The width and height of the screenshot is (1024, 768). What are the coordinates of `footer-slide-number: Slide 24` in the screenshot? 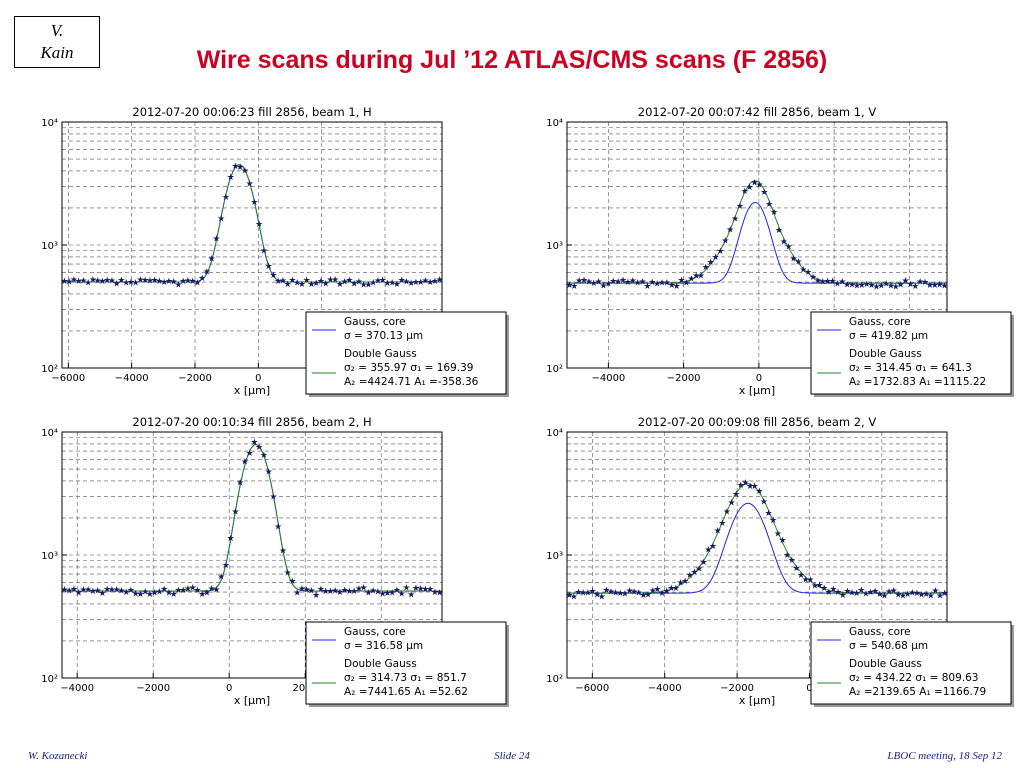 It's located at (512, 756).